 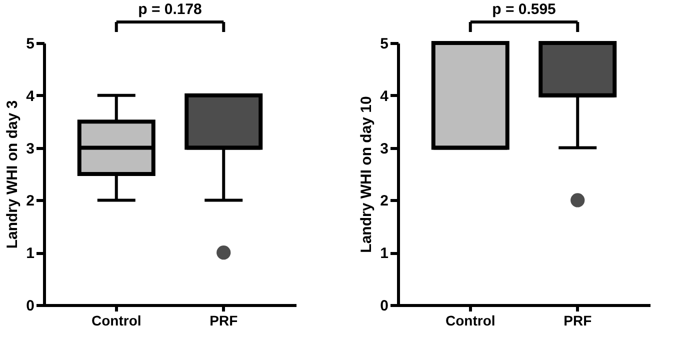 What do you see at coordinates (524, 9) in the screenshot?
I see `text: p = 0.595` at bounding box center [524, 9].